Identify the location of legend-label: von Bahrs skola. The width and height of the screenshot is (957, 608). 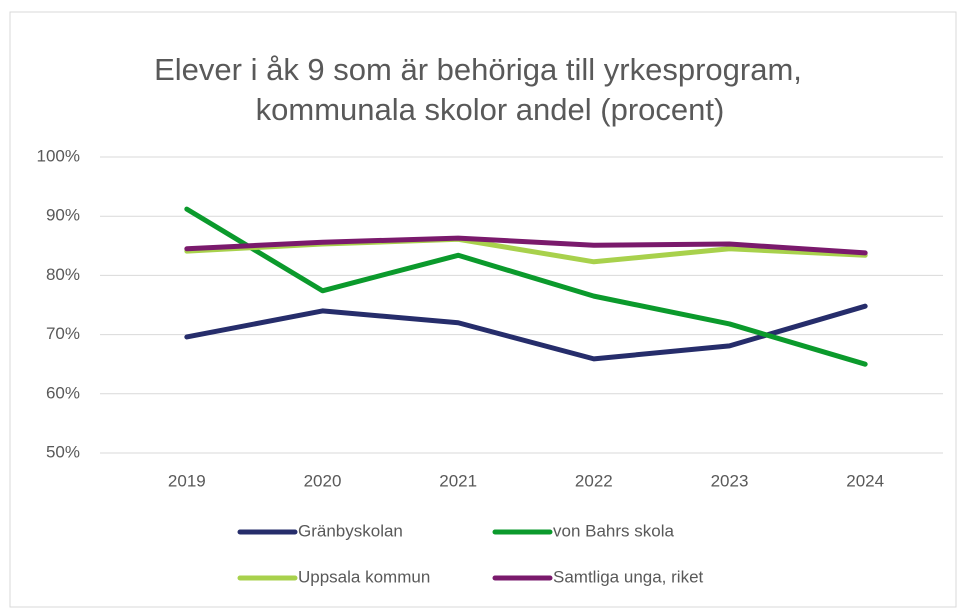
(613, 530).